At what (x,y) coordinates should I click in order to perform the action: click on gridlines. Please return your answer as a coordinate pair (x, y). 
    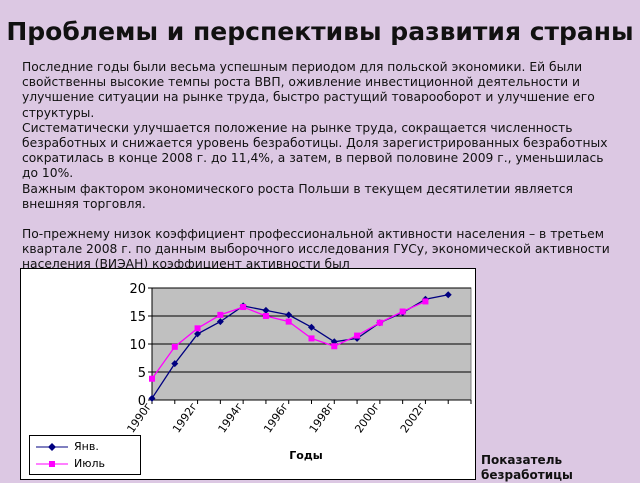
    Looking at the image, I should click on (311, 330).